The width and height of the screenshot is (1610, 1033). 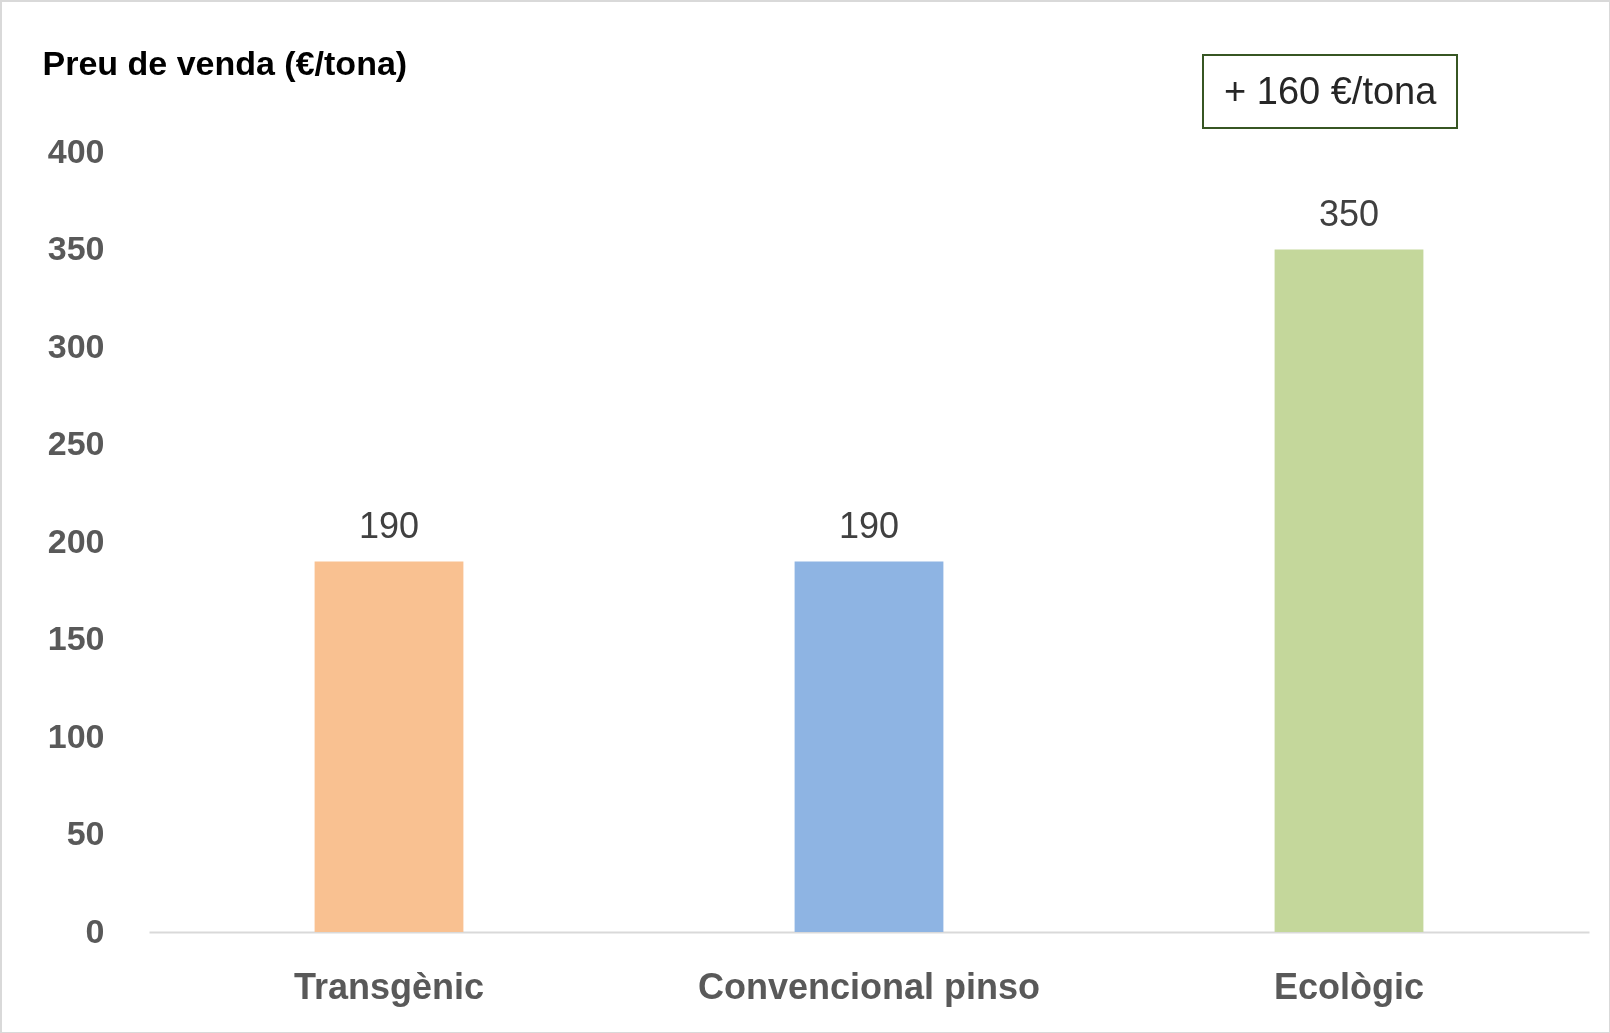 What do you see at coordinates (76, 443) in the screenshot?
I see `y-tick-label: 250` at bounding box center [76, 443].